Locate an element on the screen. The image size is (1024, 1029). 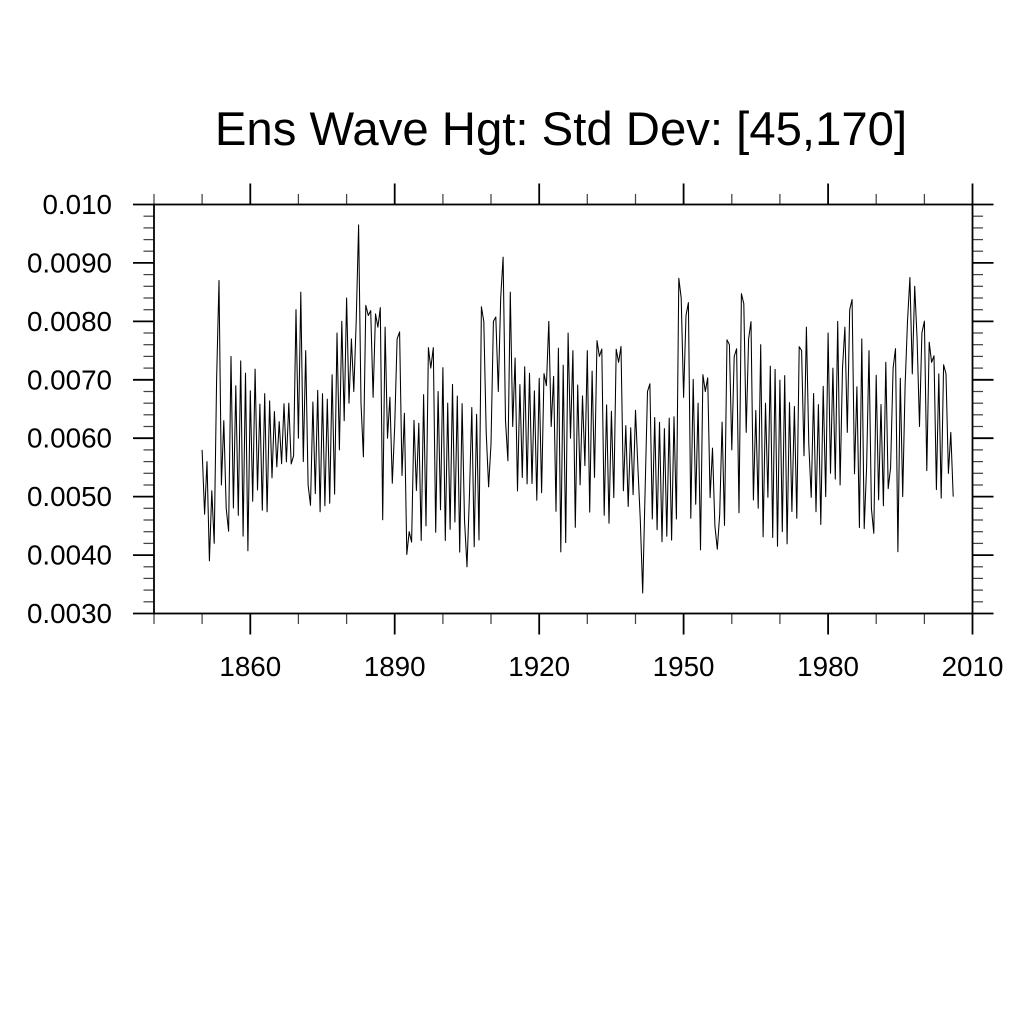
svg-text: 0.0060 is located at coordinates (69, 438).